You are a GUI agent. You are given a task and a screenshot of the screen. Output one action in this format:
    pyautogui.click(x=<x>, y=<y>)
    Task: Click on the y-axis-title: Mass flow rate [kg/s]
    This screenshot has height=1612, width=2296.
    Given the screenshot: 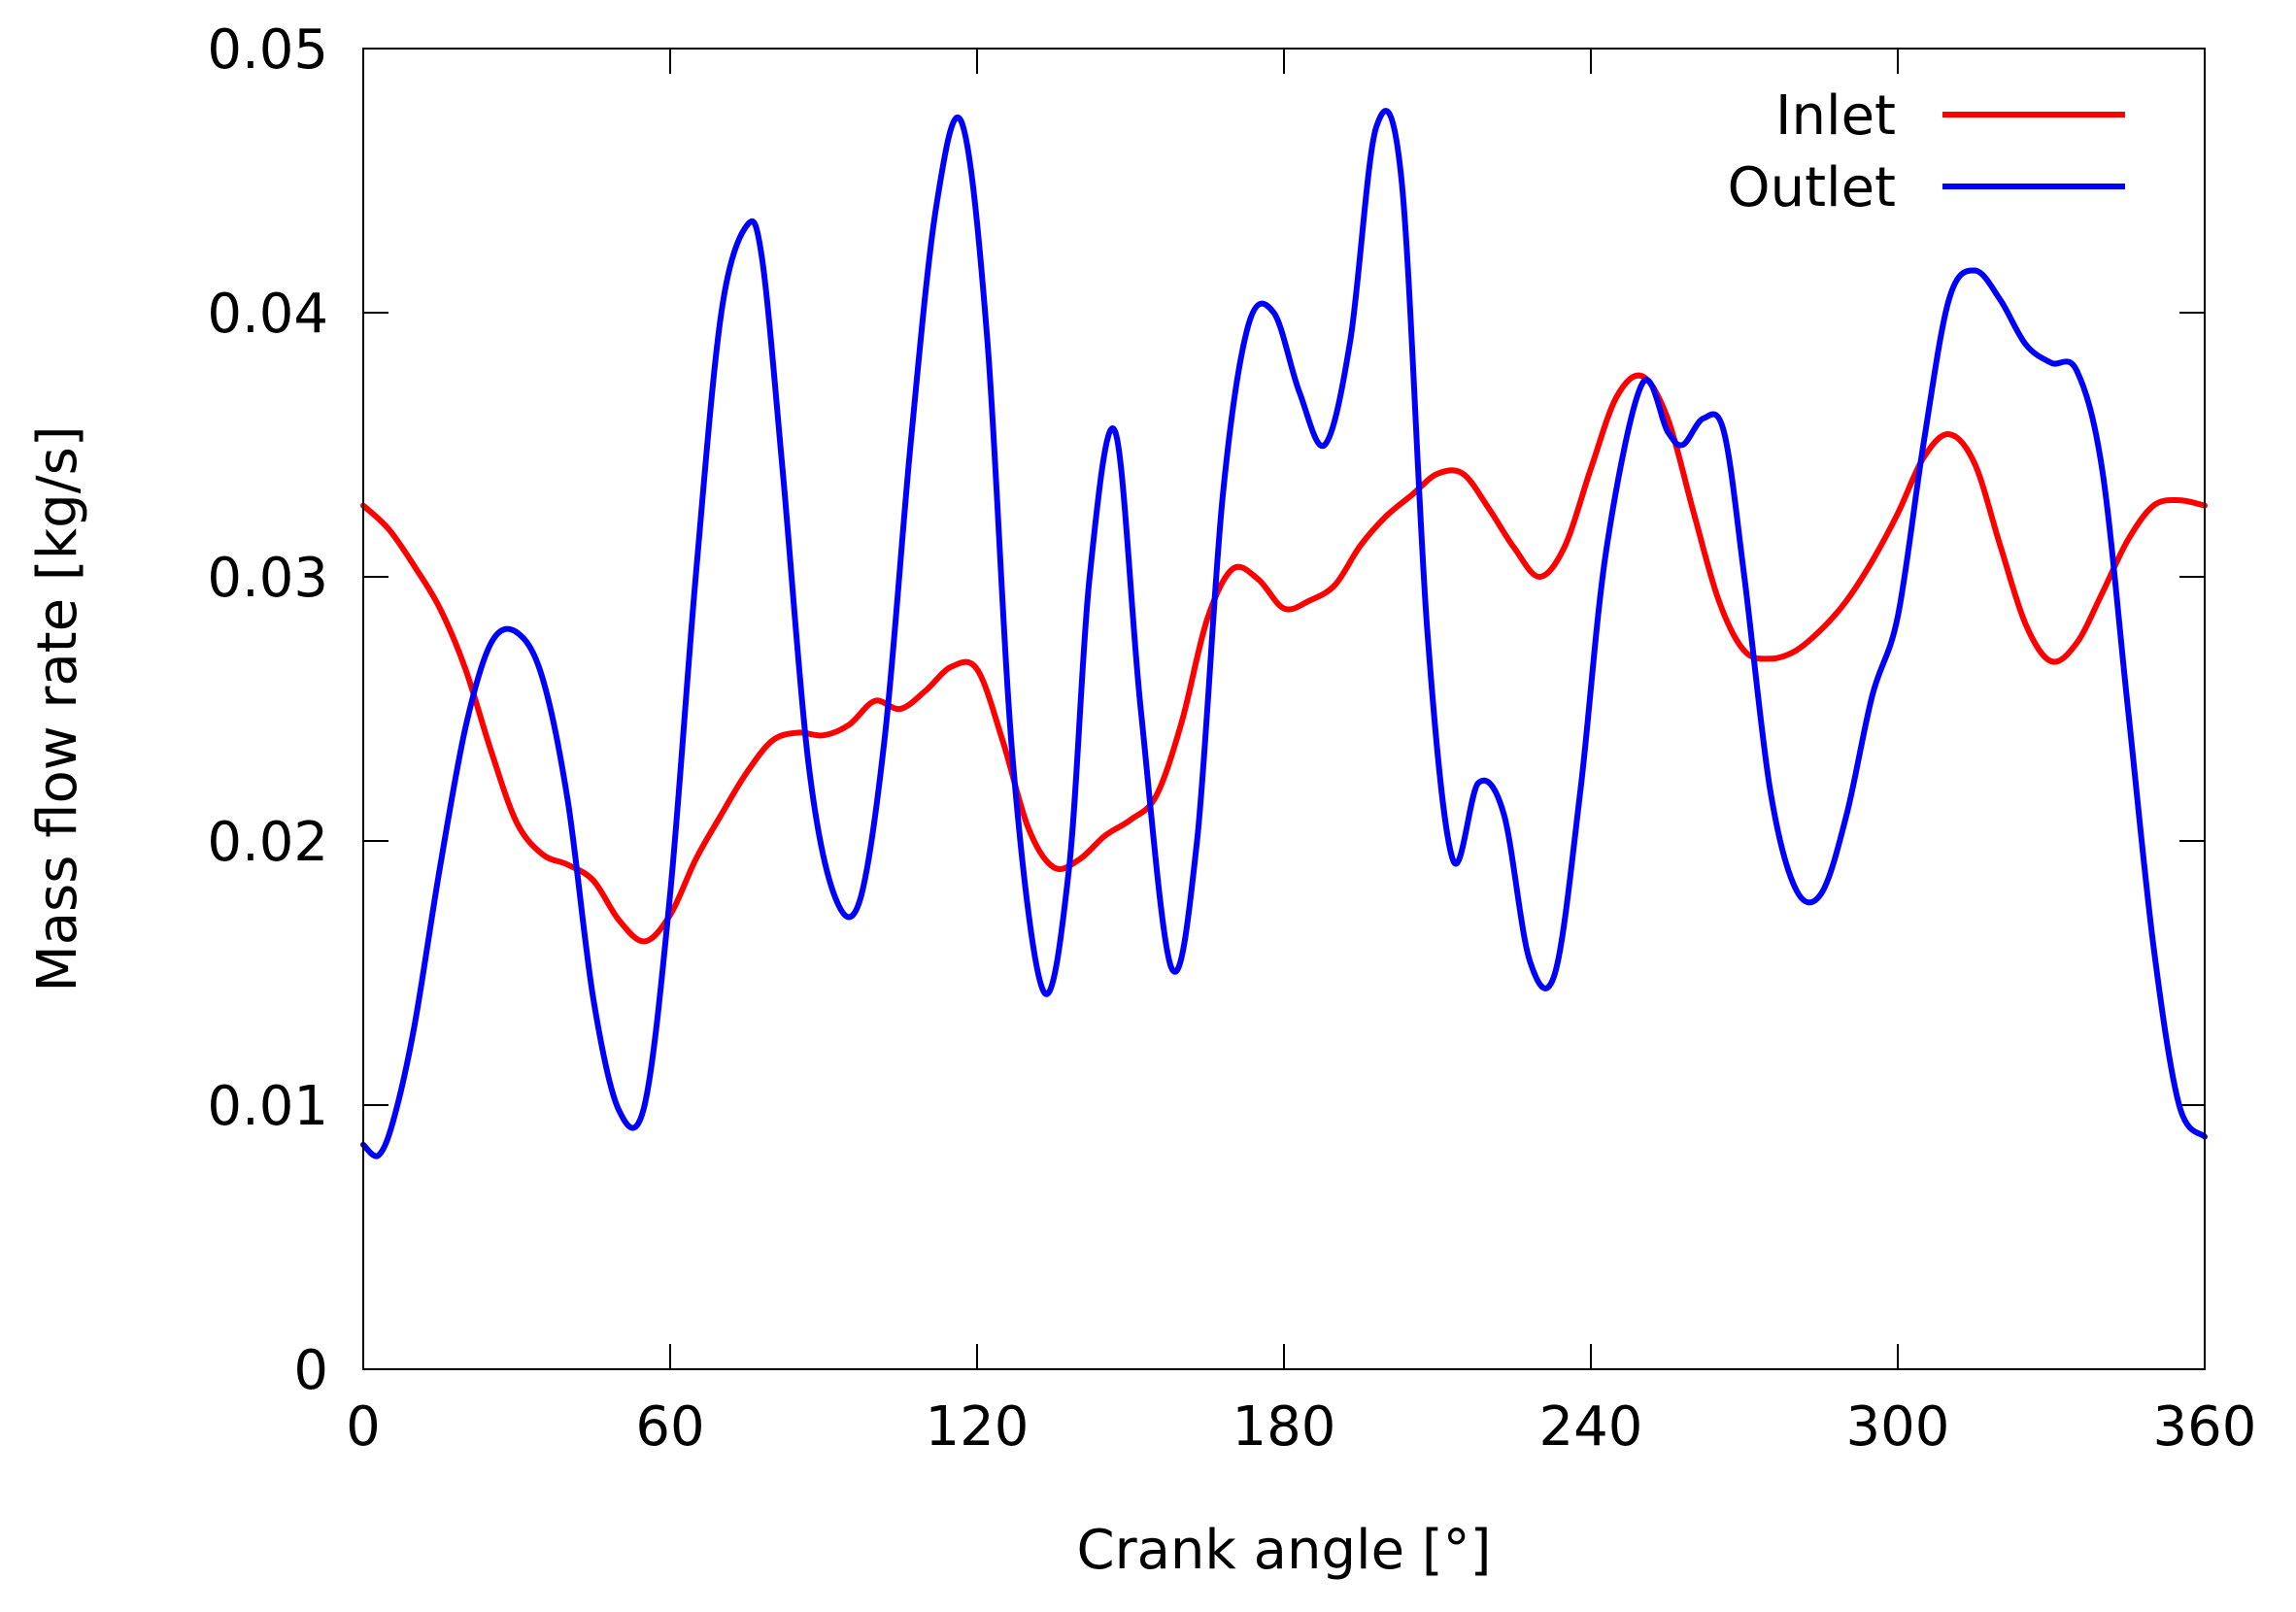 What is the action you would take?
    pyautogui.click(x=58, y=708)
    